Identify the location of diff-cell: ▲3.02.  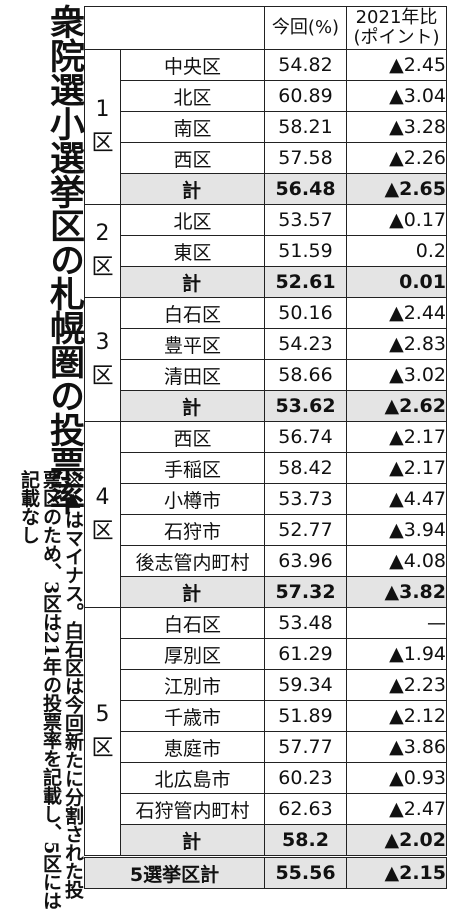
(396, 375).